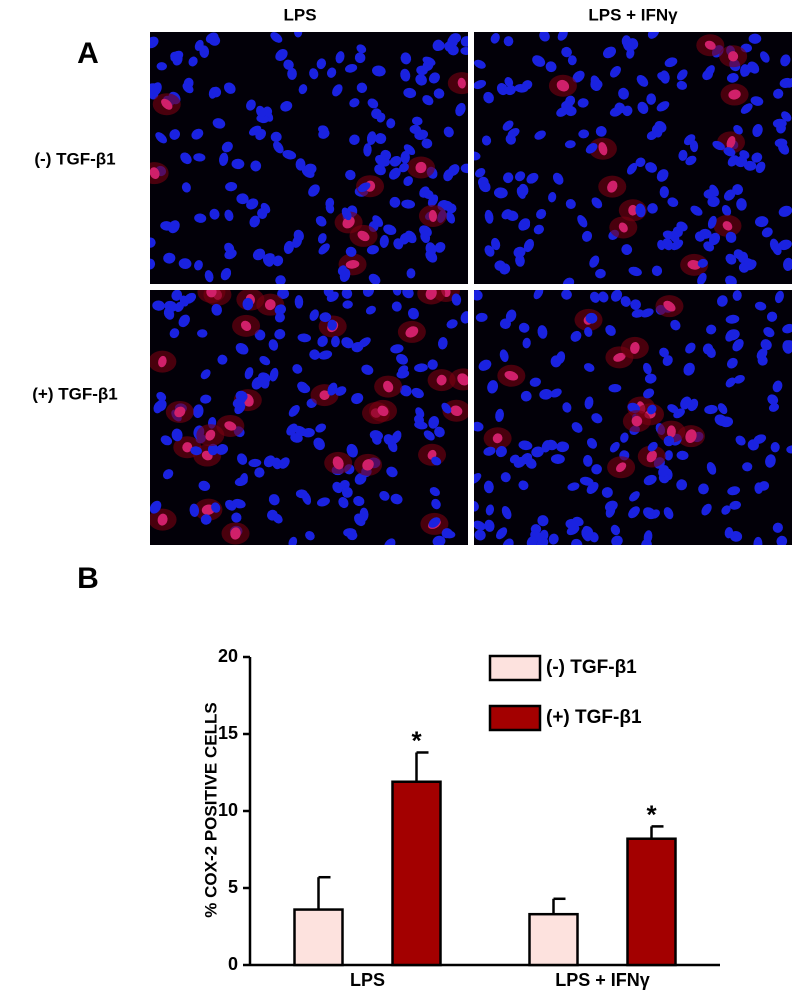  I want to click on micrograph, so click(633, 417).